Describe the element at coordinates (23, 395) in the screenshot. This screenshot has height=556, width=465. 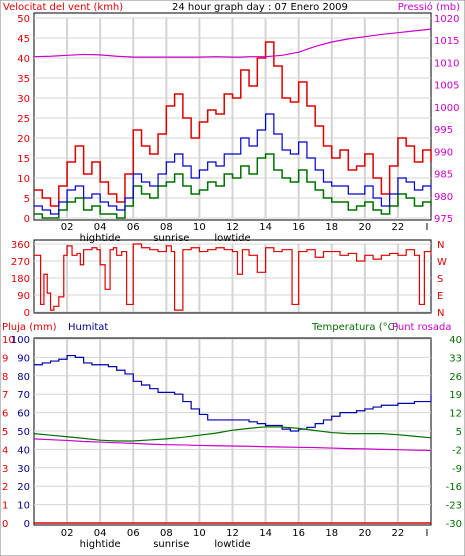
I see `humidity-tick-label: 70` at that location.